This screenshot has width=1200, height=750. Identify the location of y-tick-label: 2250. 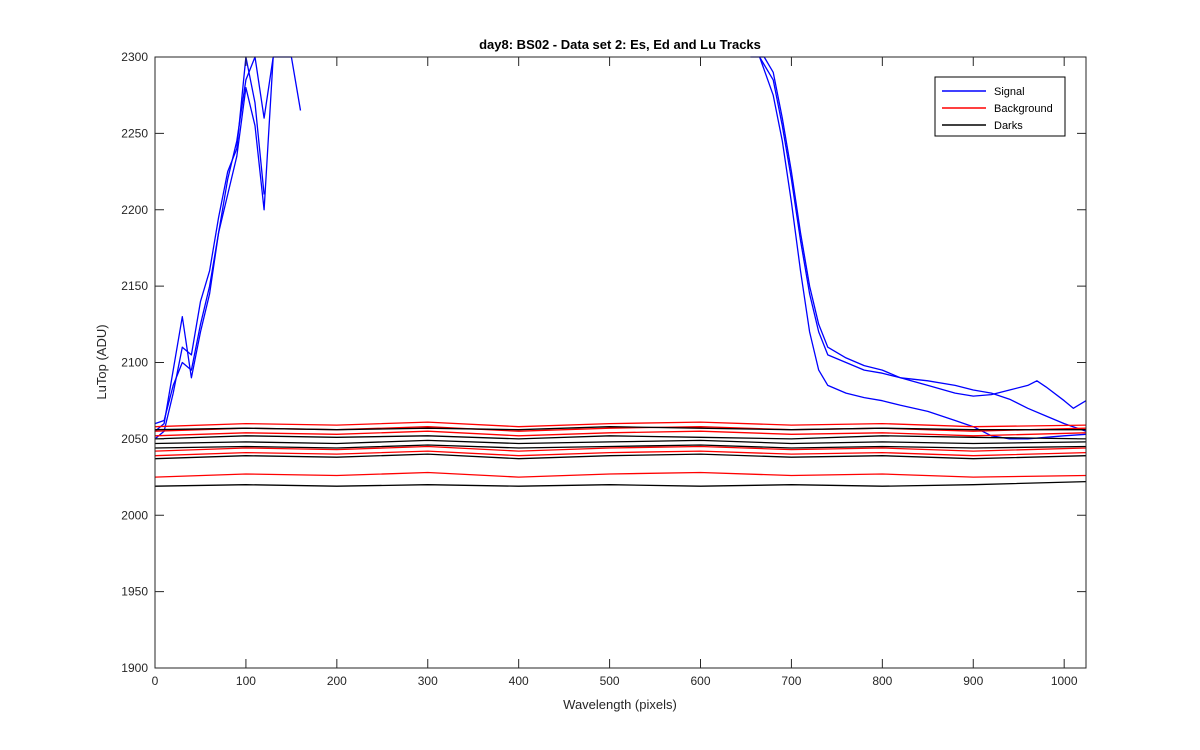
(134, 133).